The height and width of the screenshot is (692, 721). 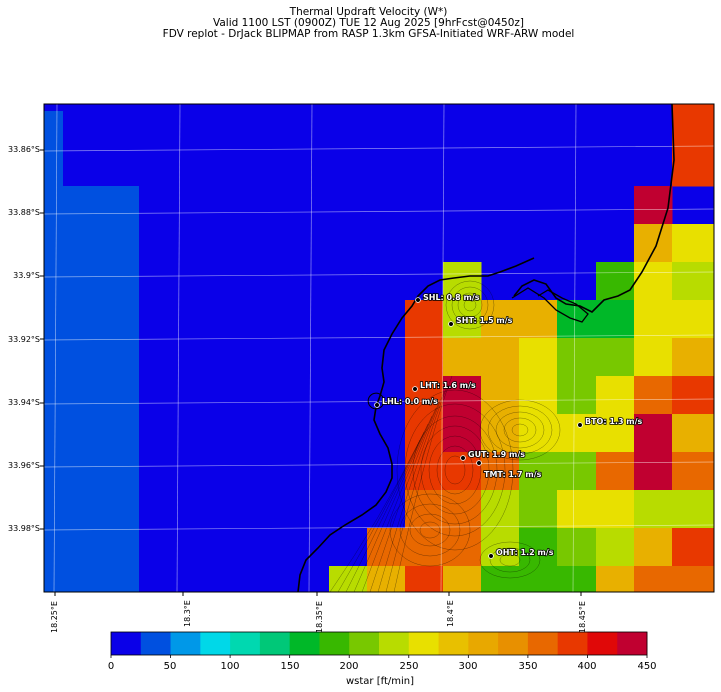 I want to click on terrain-contours, so click(x=445, y=436).